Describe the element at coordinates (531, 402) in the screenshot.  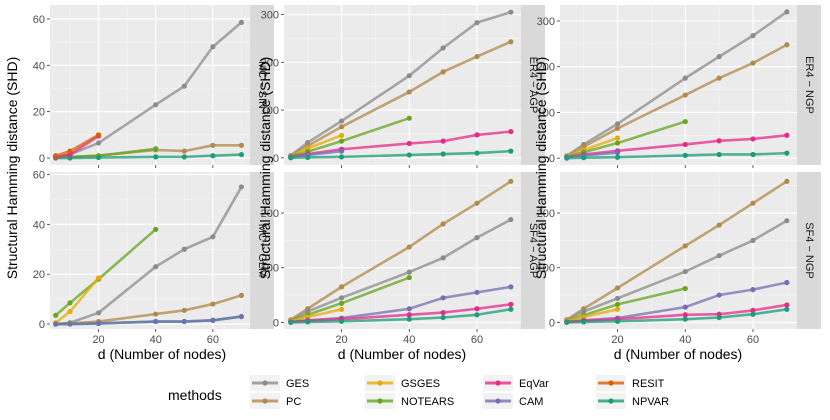
I see `legend-label-cam: CAM` at that location.